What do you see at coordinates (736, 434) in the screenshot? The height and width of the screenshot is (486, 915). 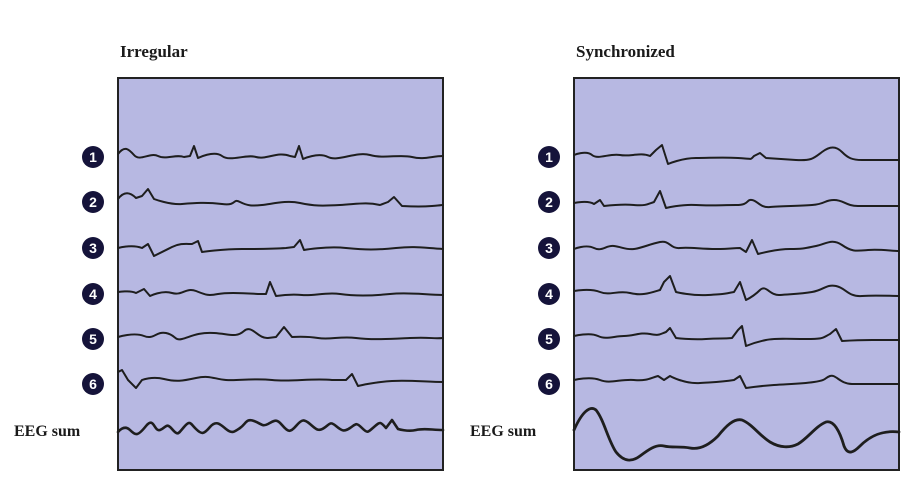 I see `synchronized-sum-trace` at bounding box center [736, 434].